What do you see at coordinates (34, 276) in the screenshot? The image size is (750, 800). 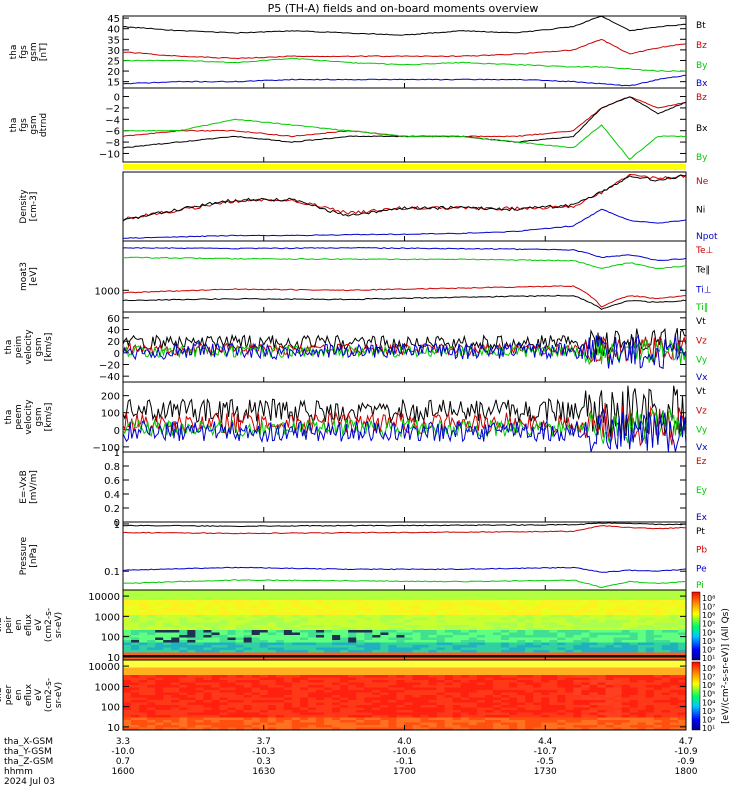 I see `y-label-line: [eV]` at bounding box center [34, 276].